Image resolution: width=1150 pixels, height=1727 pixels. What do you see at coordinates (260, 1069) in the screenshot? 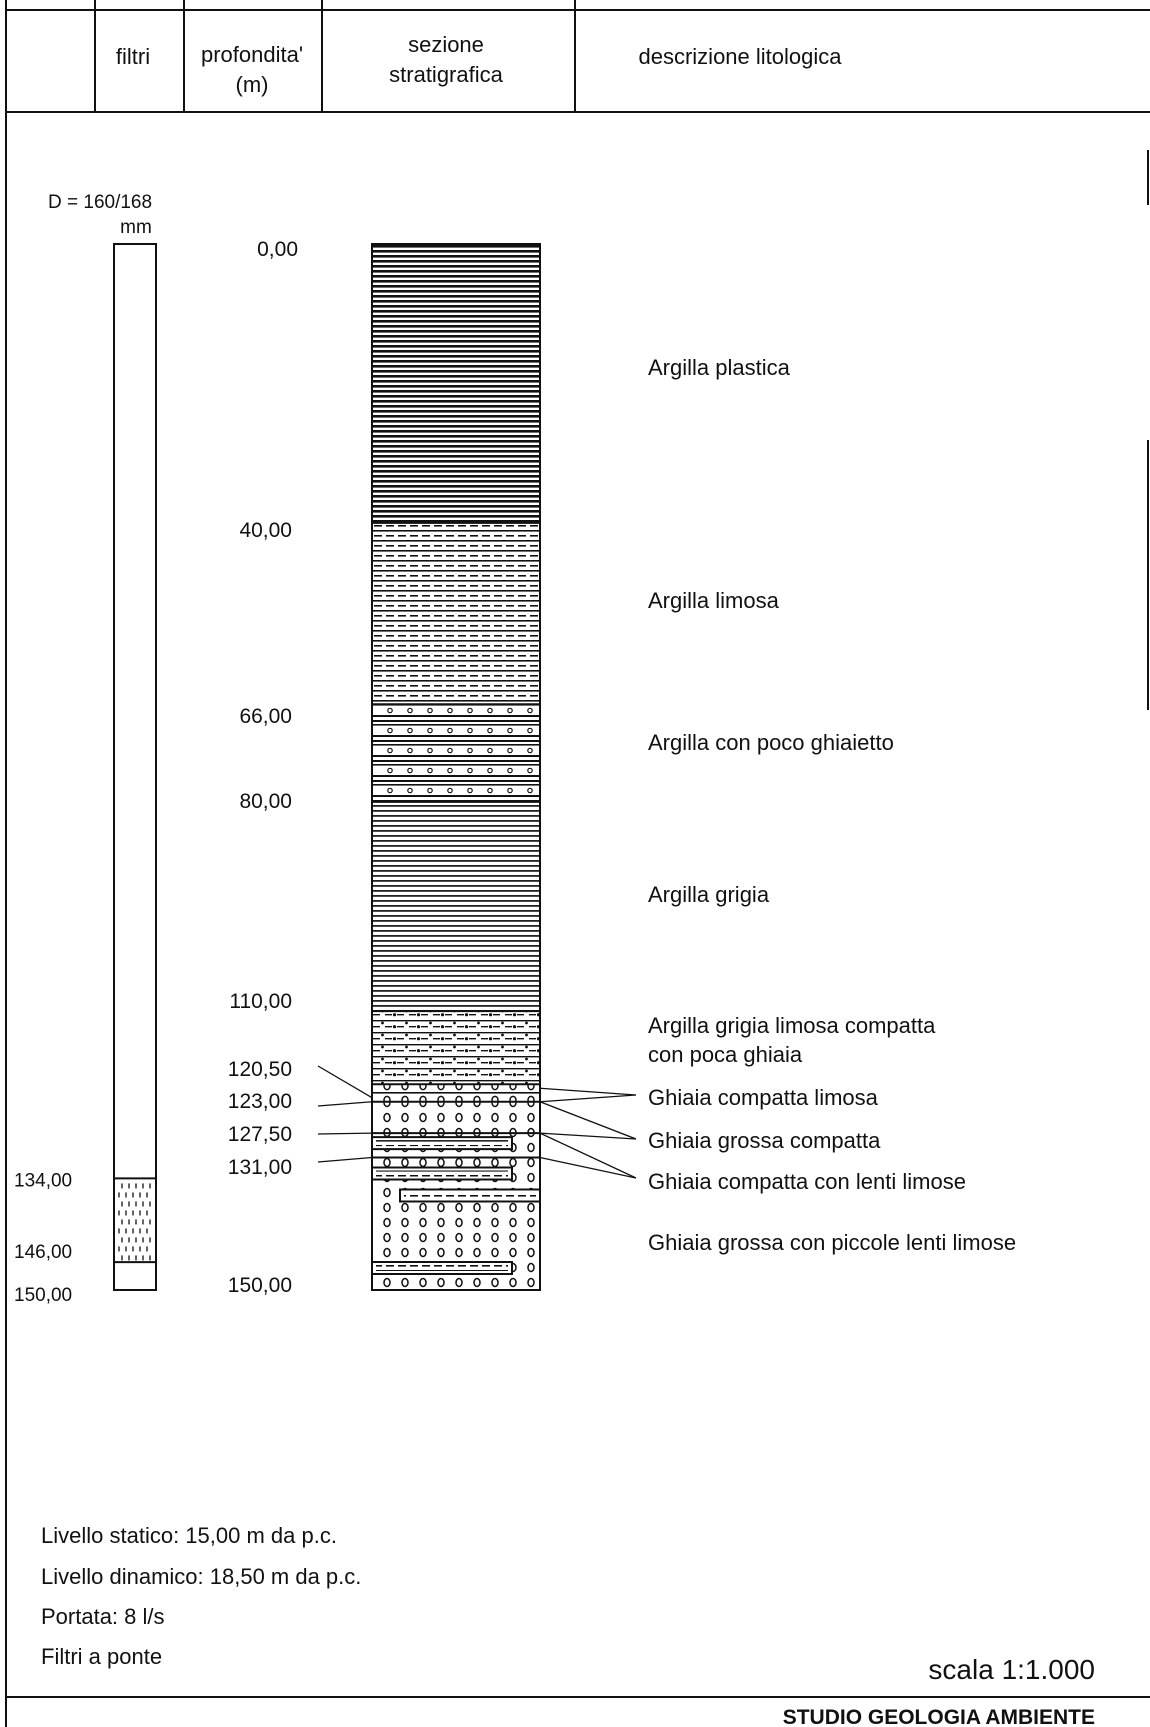
I see `depth-label: 120,50` at bounding box center [260, 1069].